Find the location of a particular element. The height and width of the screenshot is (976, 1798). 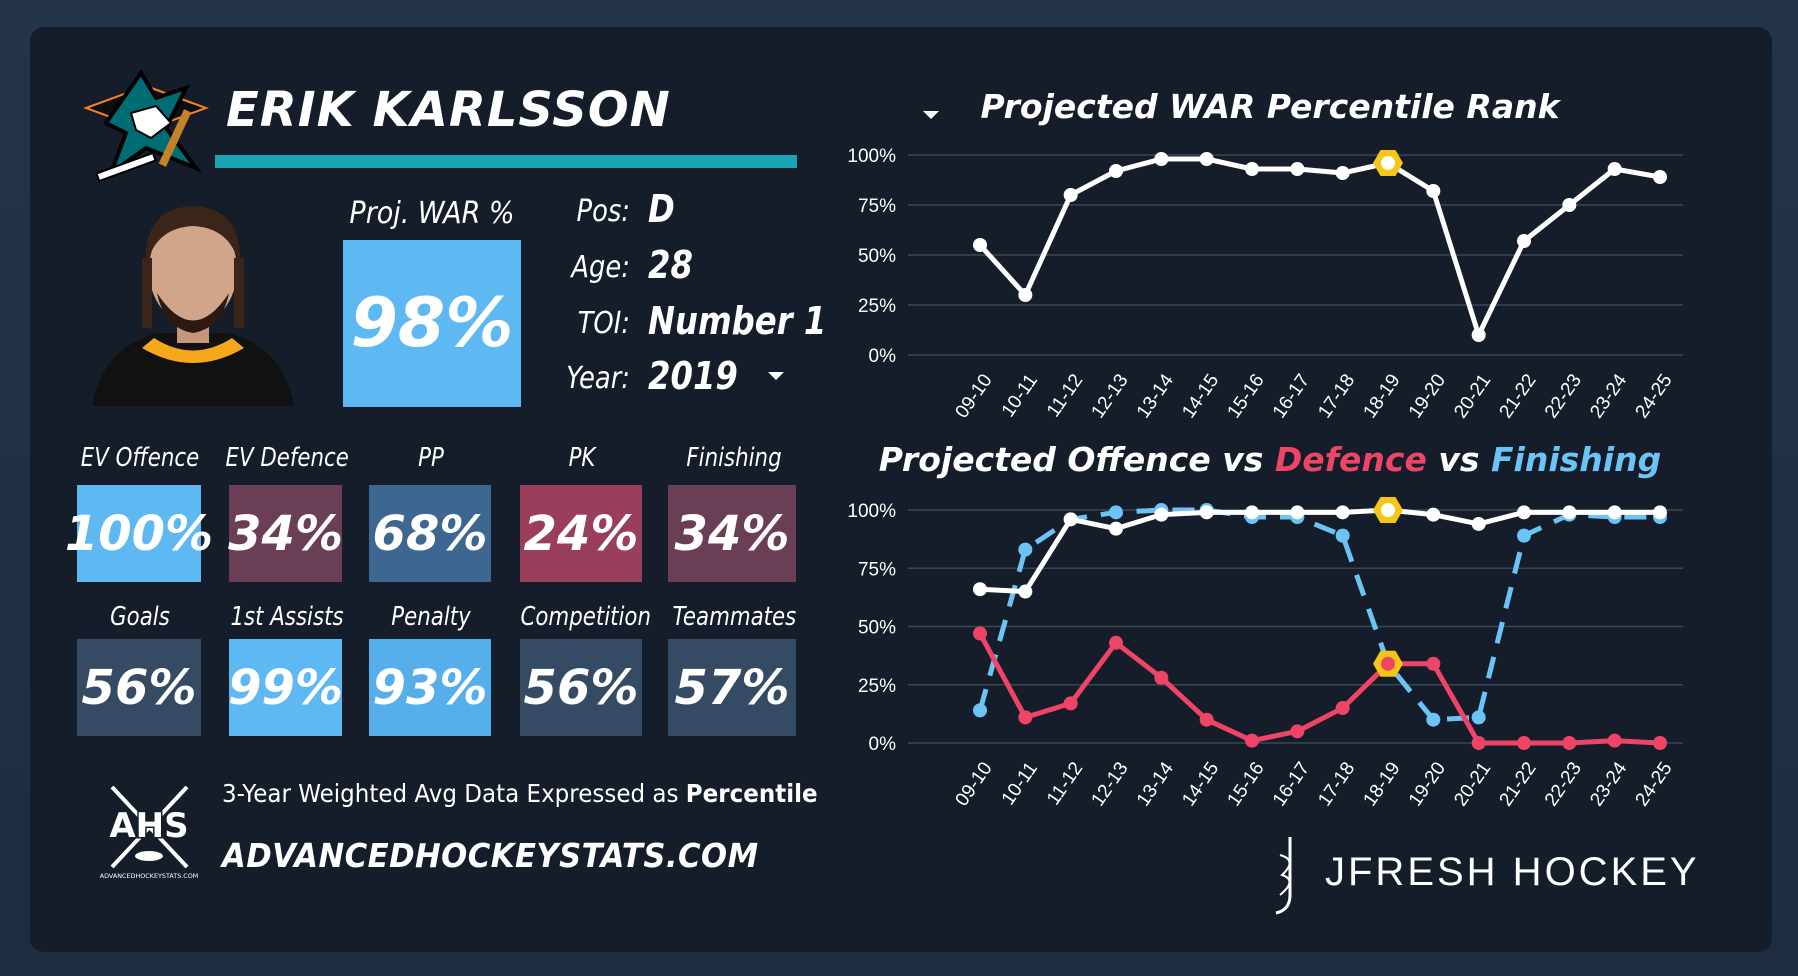

toi-value: Number 1 is located at coordinates (737, 321).